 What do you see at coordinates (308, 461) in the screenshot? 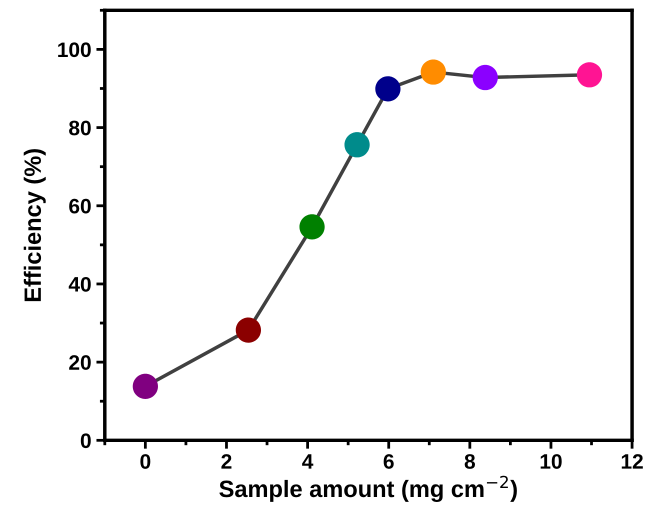
I see `x-tick-label: 4` at bounding box center [308, 461].